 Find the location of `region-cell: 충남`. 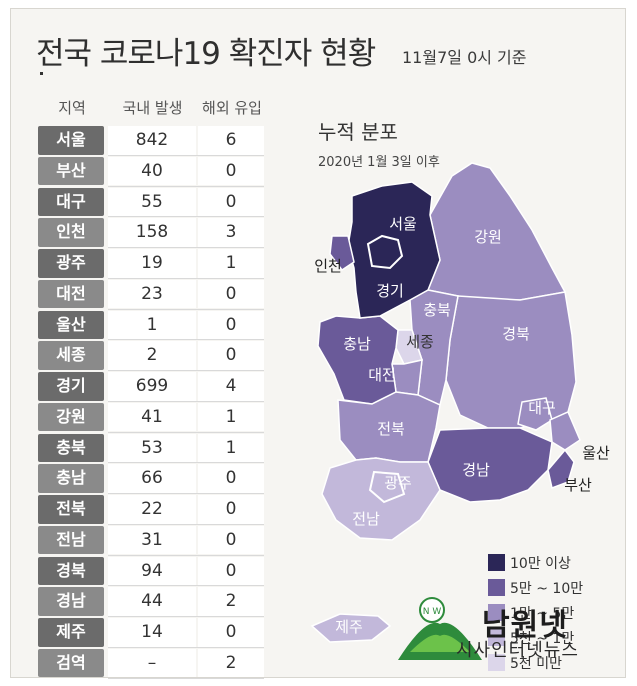

region-cell: 충남 is located at coordinates (71, 478).